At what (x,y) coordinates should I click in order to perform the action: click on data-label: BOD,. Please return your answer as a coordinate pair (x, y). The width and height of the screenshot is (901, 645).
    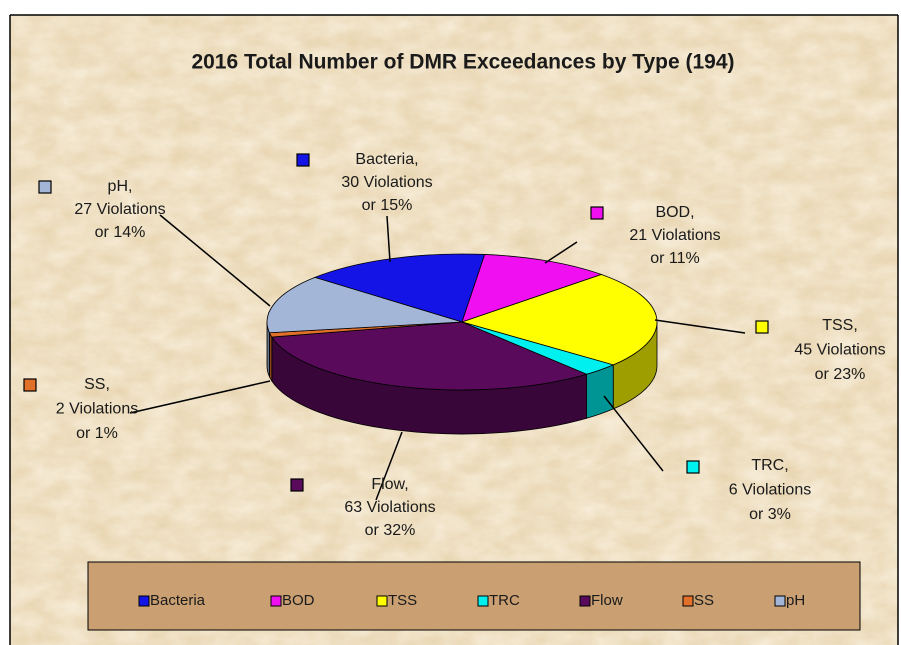
    Looking at the image, I should click on (674, 212).